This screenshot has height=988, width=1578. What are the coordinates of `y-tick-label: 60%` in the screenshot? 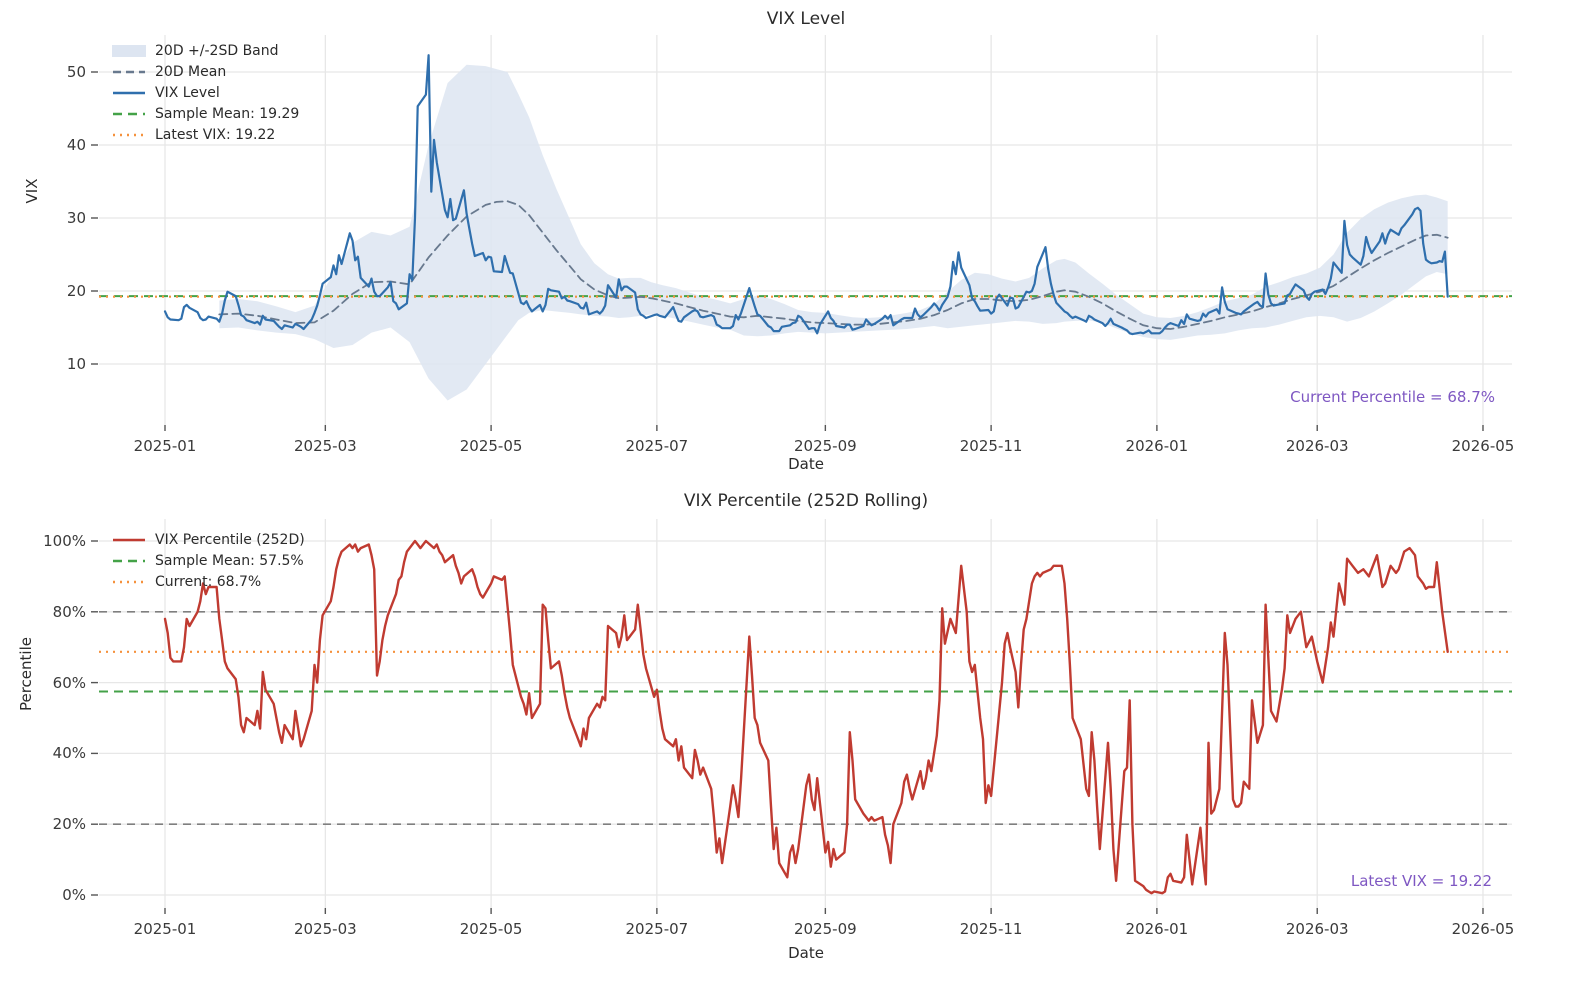 It's located at (69, 682).